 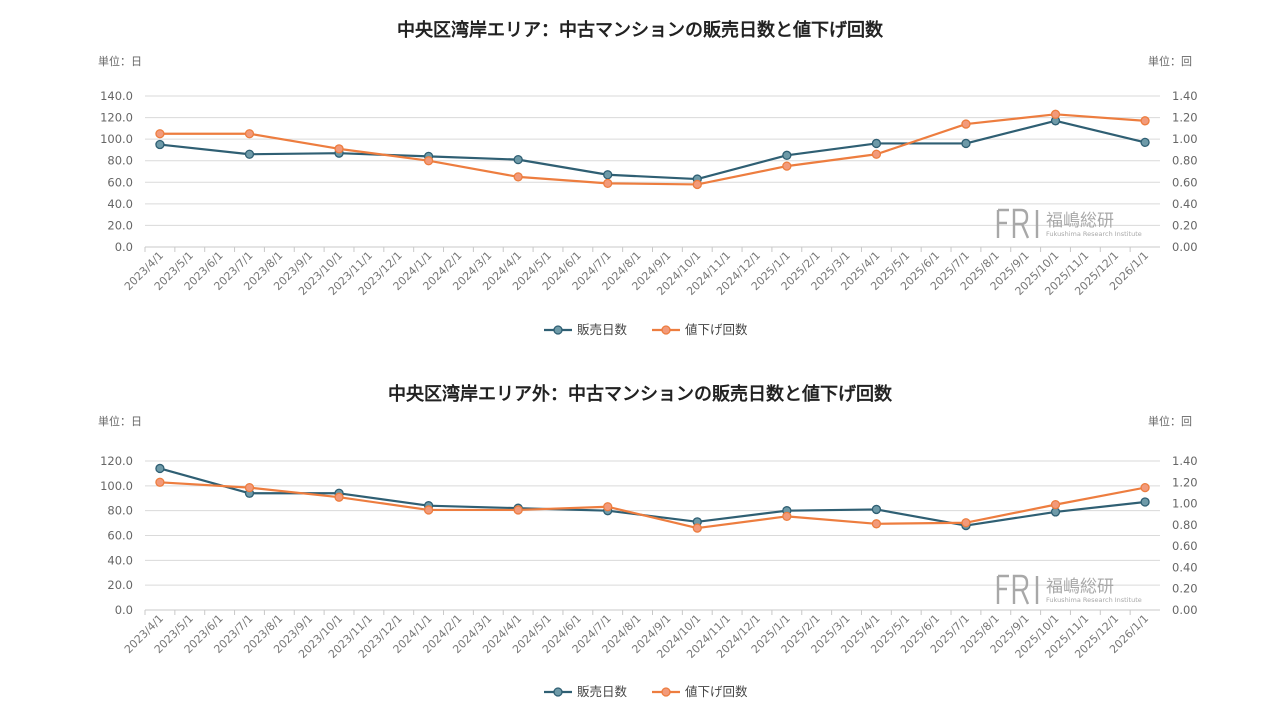 What do you see at coordinates (640, 30) in the screenshot?
I see `chart-title: 中央区湾岸エリア：中古マンションの販売日数と値下げ回数` at bounding box center [640, 30].